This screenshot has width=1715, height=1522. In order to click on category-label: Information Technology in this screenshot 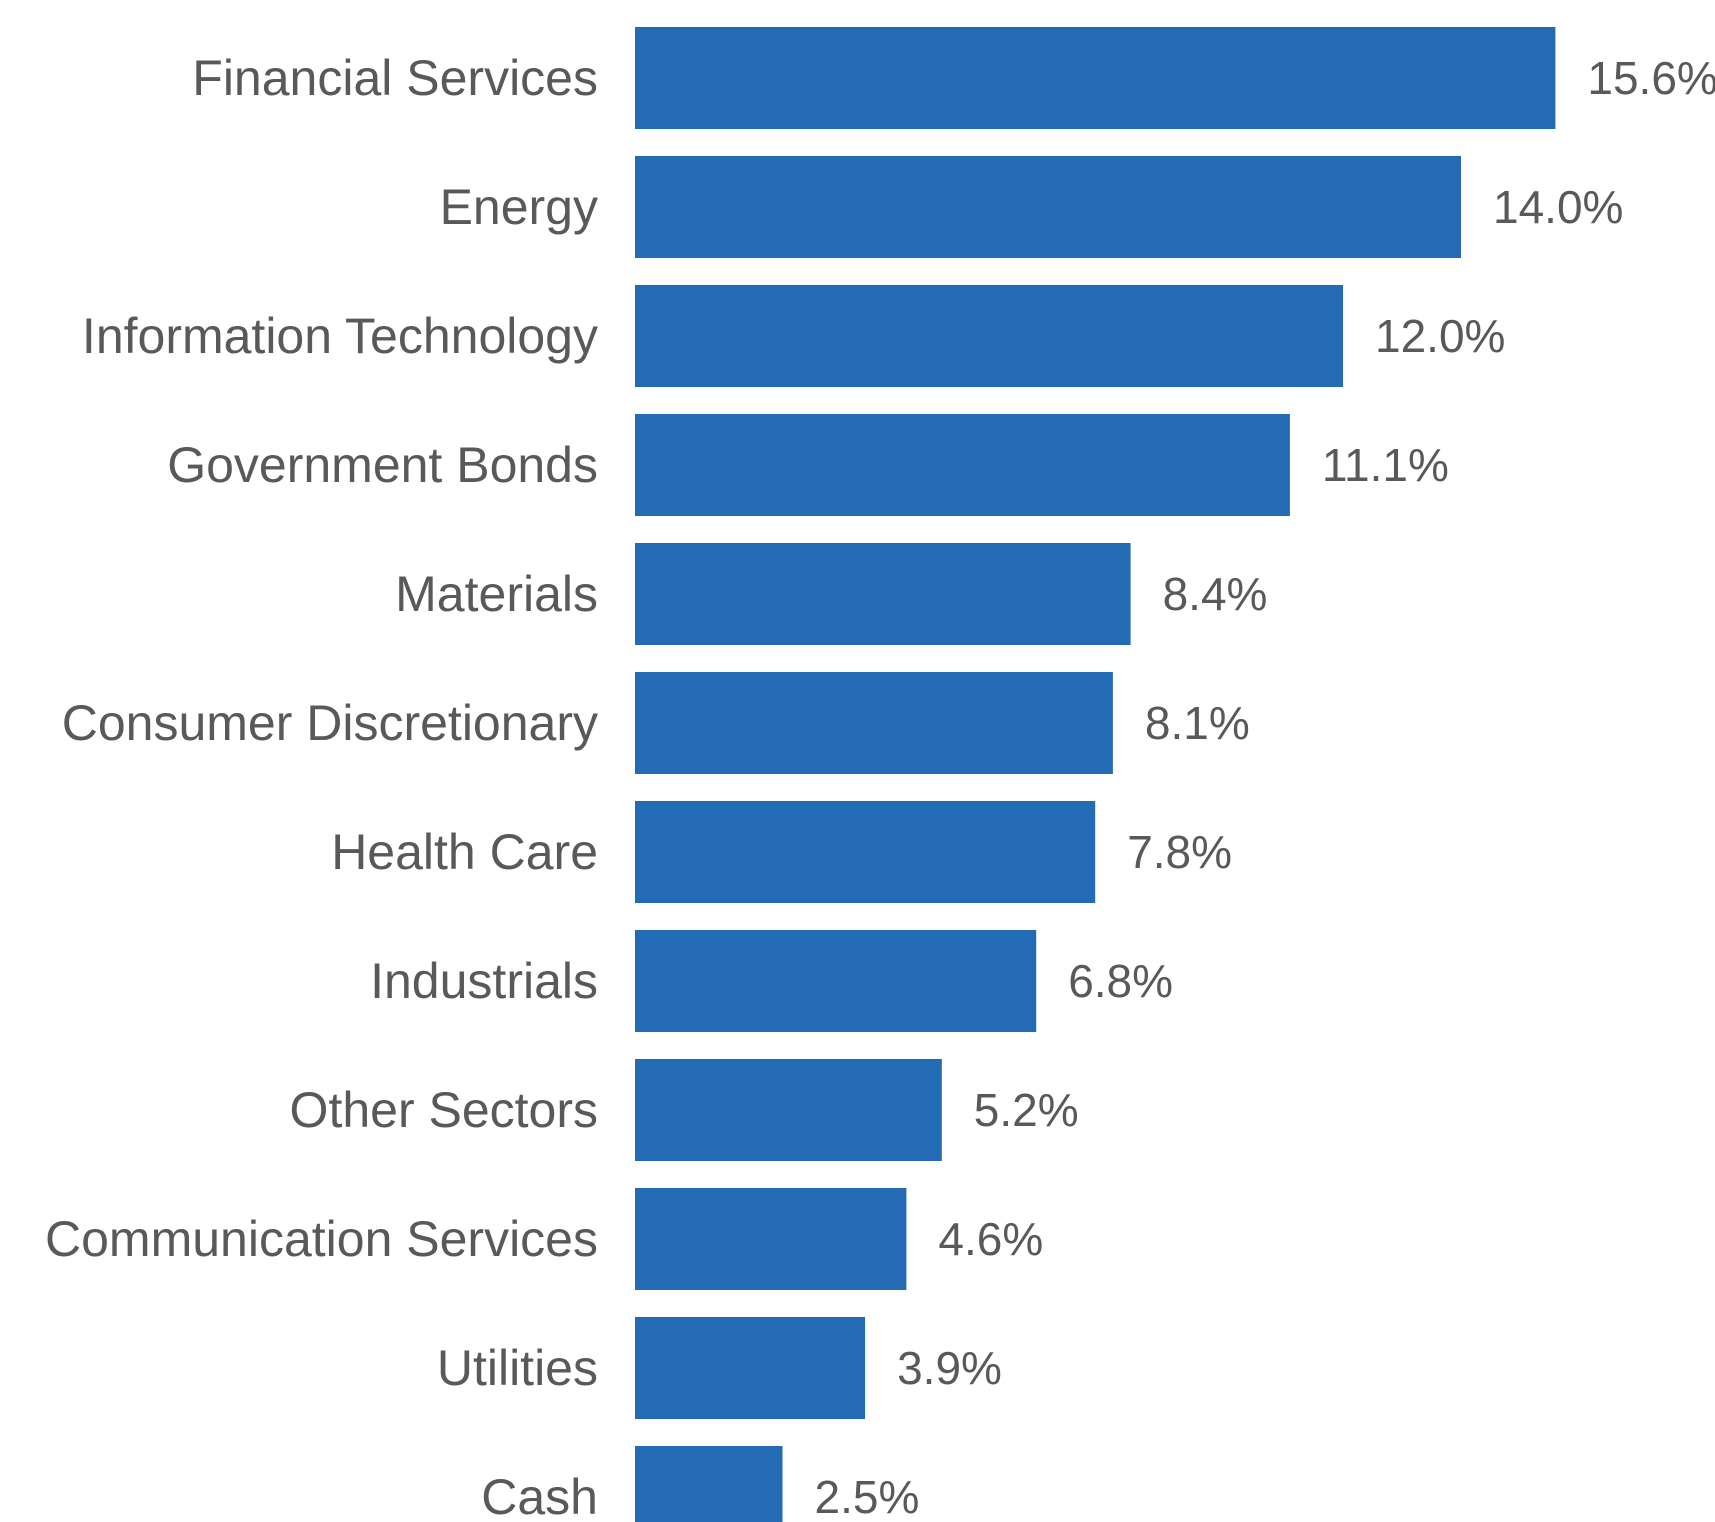, I will do `click(340, 336)`.